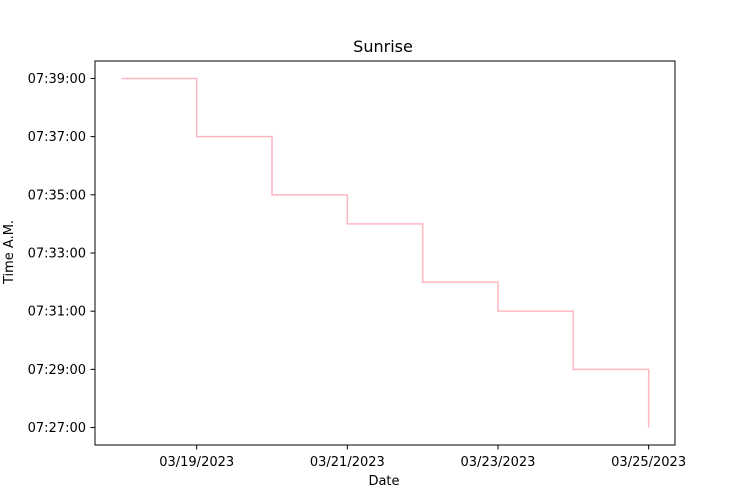  I want to click on x-tick-label: 03/25/2023, so click(648, 462).